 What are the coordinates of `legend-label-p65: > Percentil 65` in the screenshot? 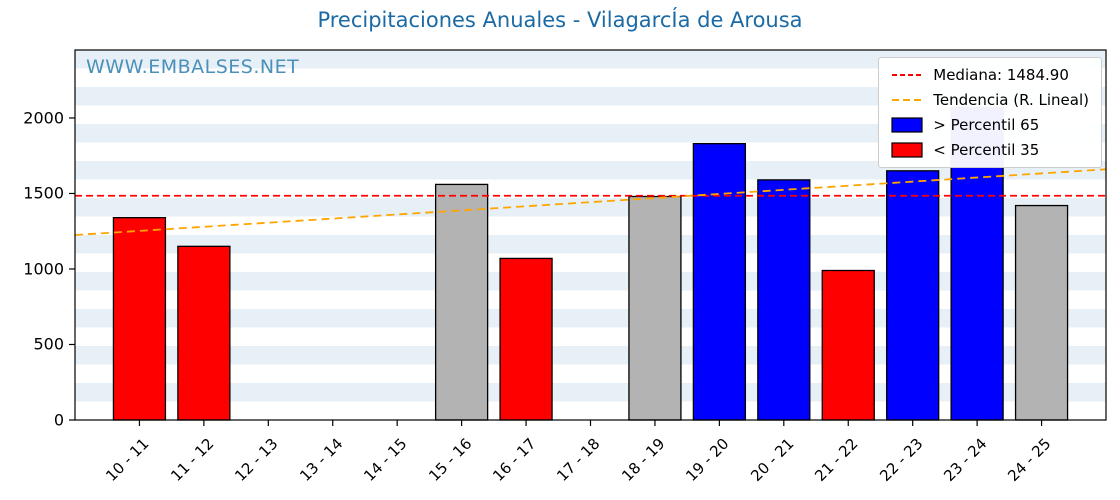 It's located at (986, 125).